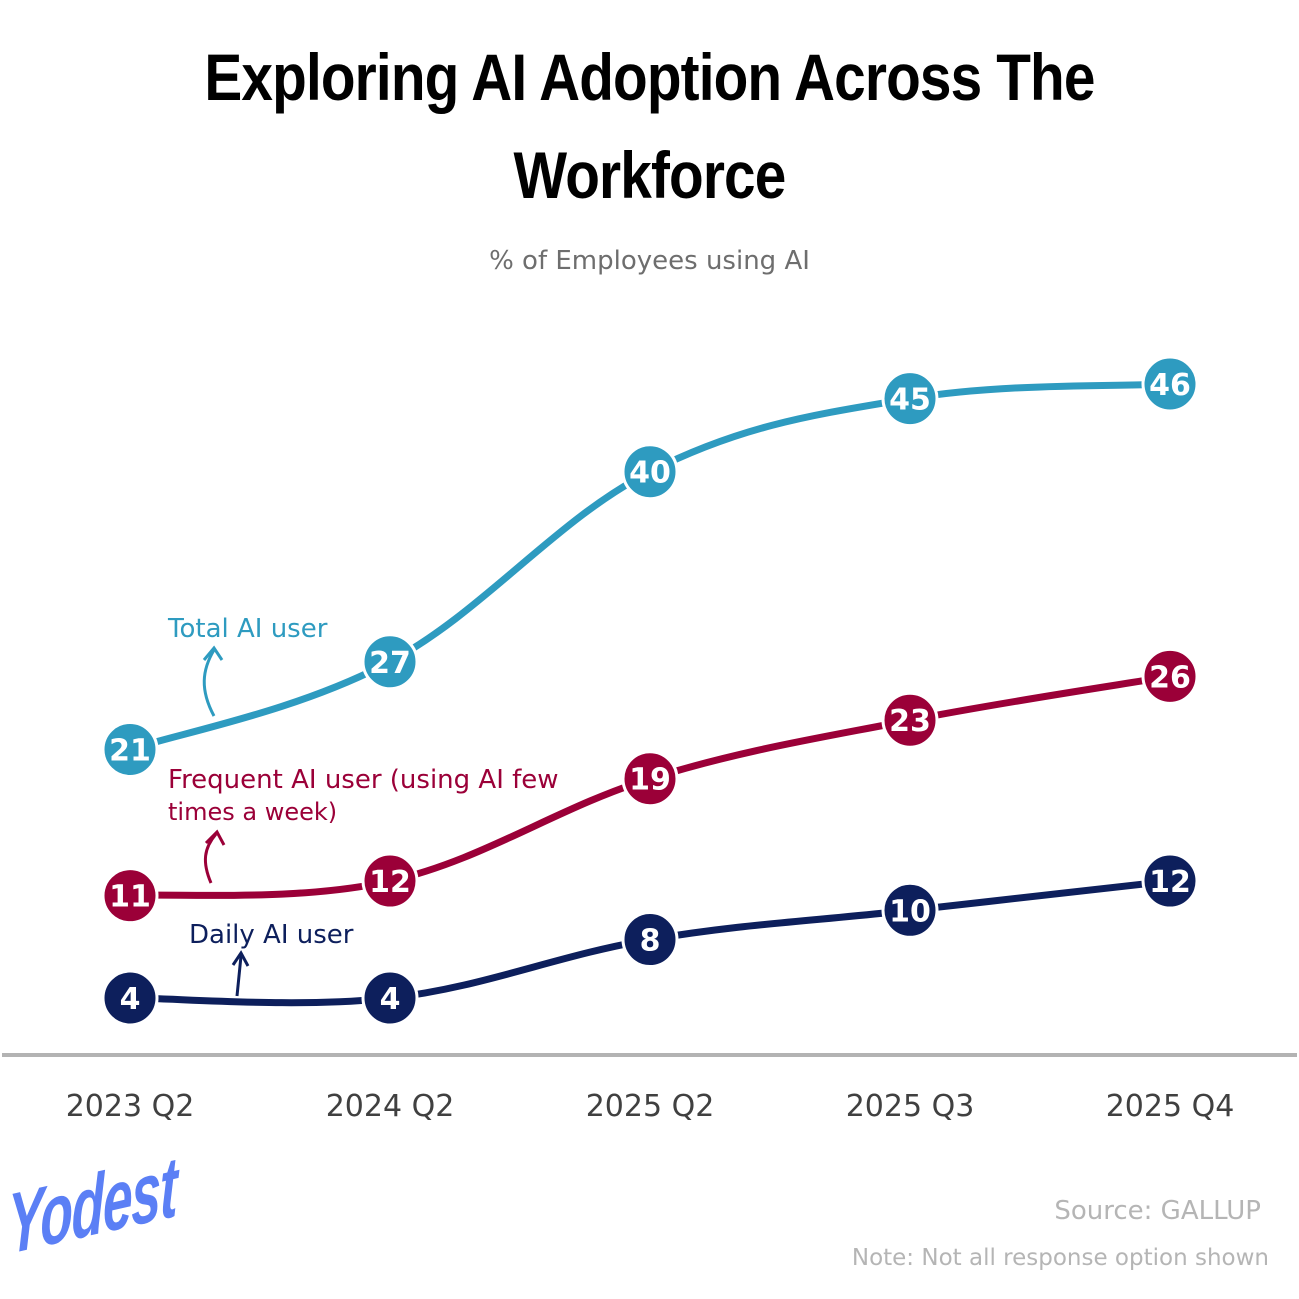 This screenshot has height=1299, width=1299. I want to click on annotation-daily: Daily AI user, so click(271, 935).